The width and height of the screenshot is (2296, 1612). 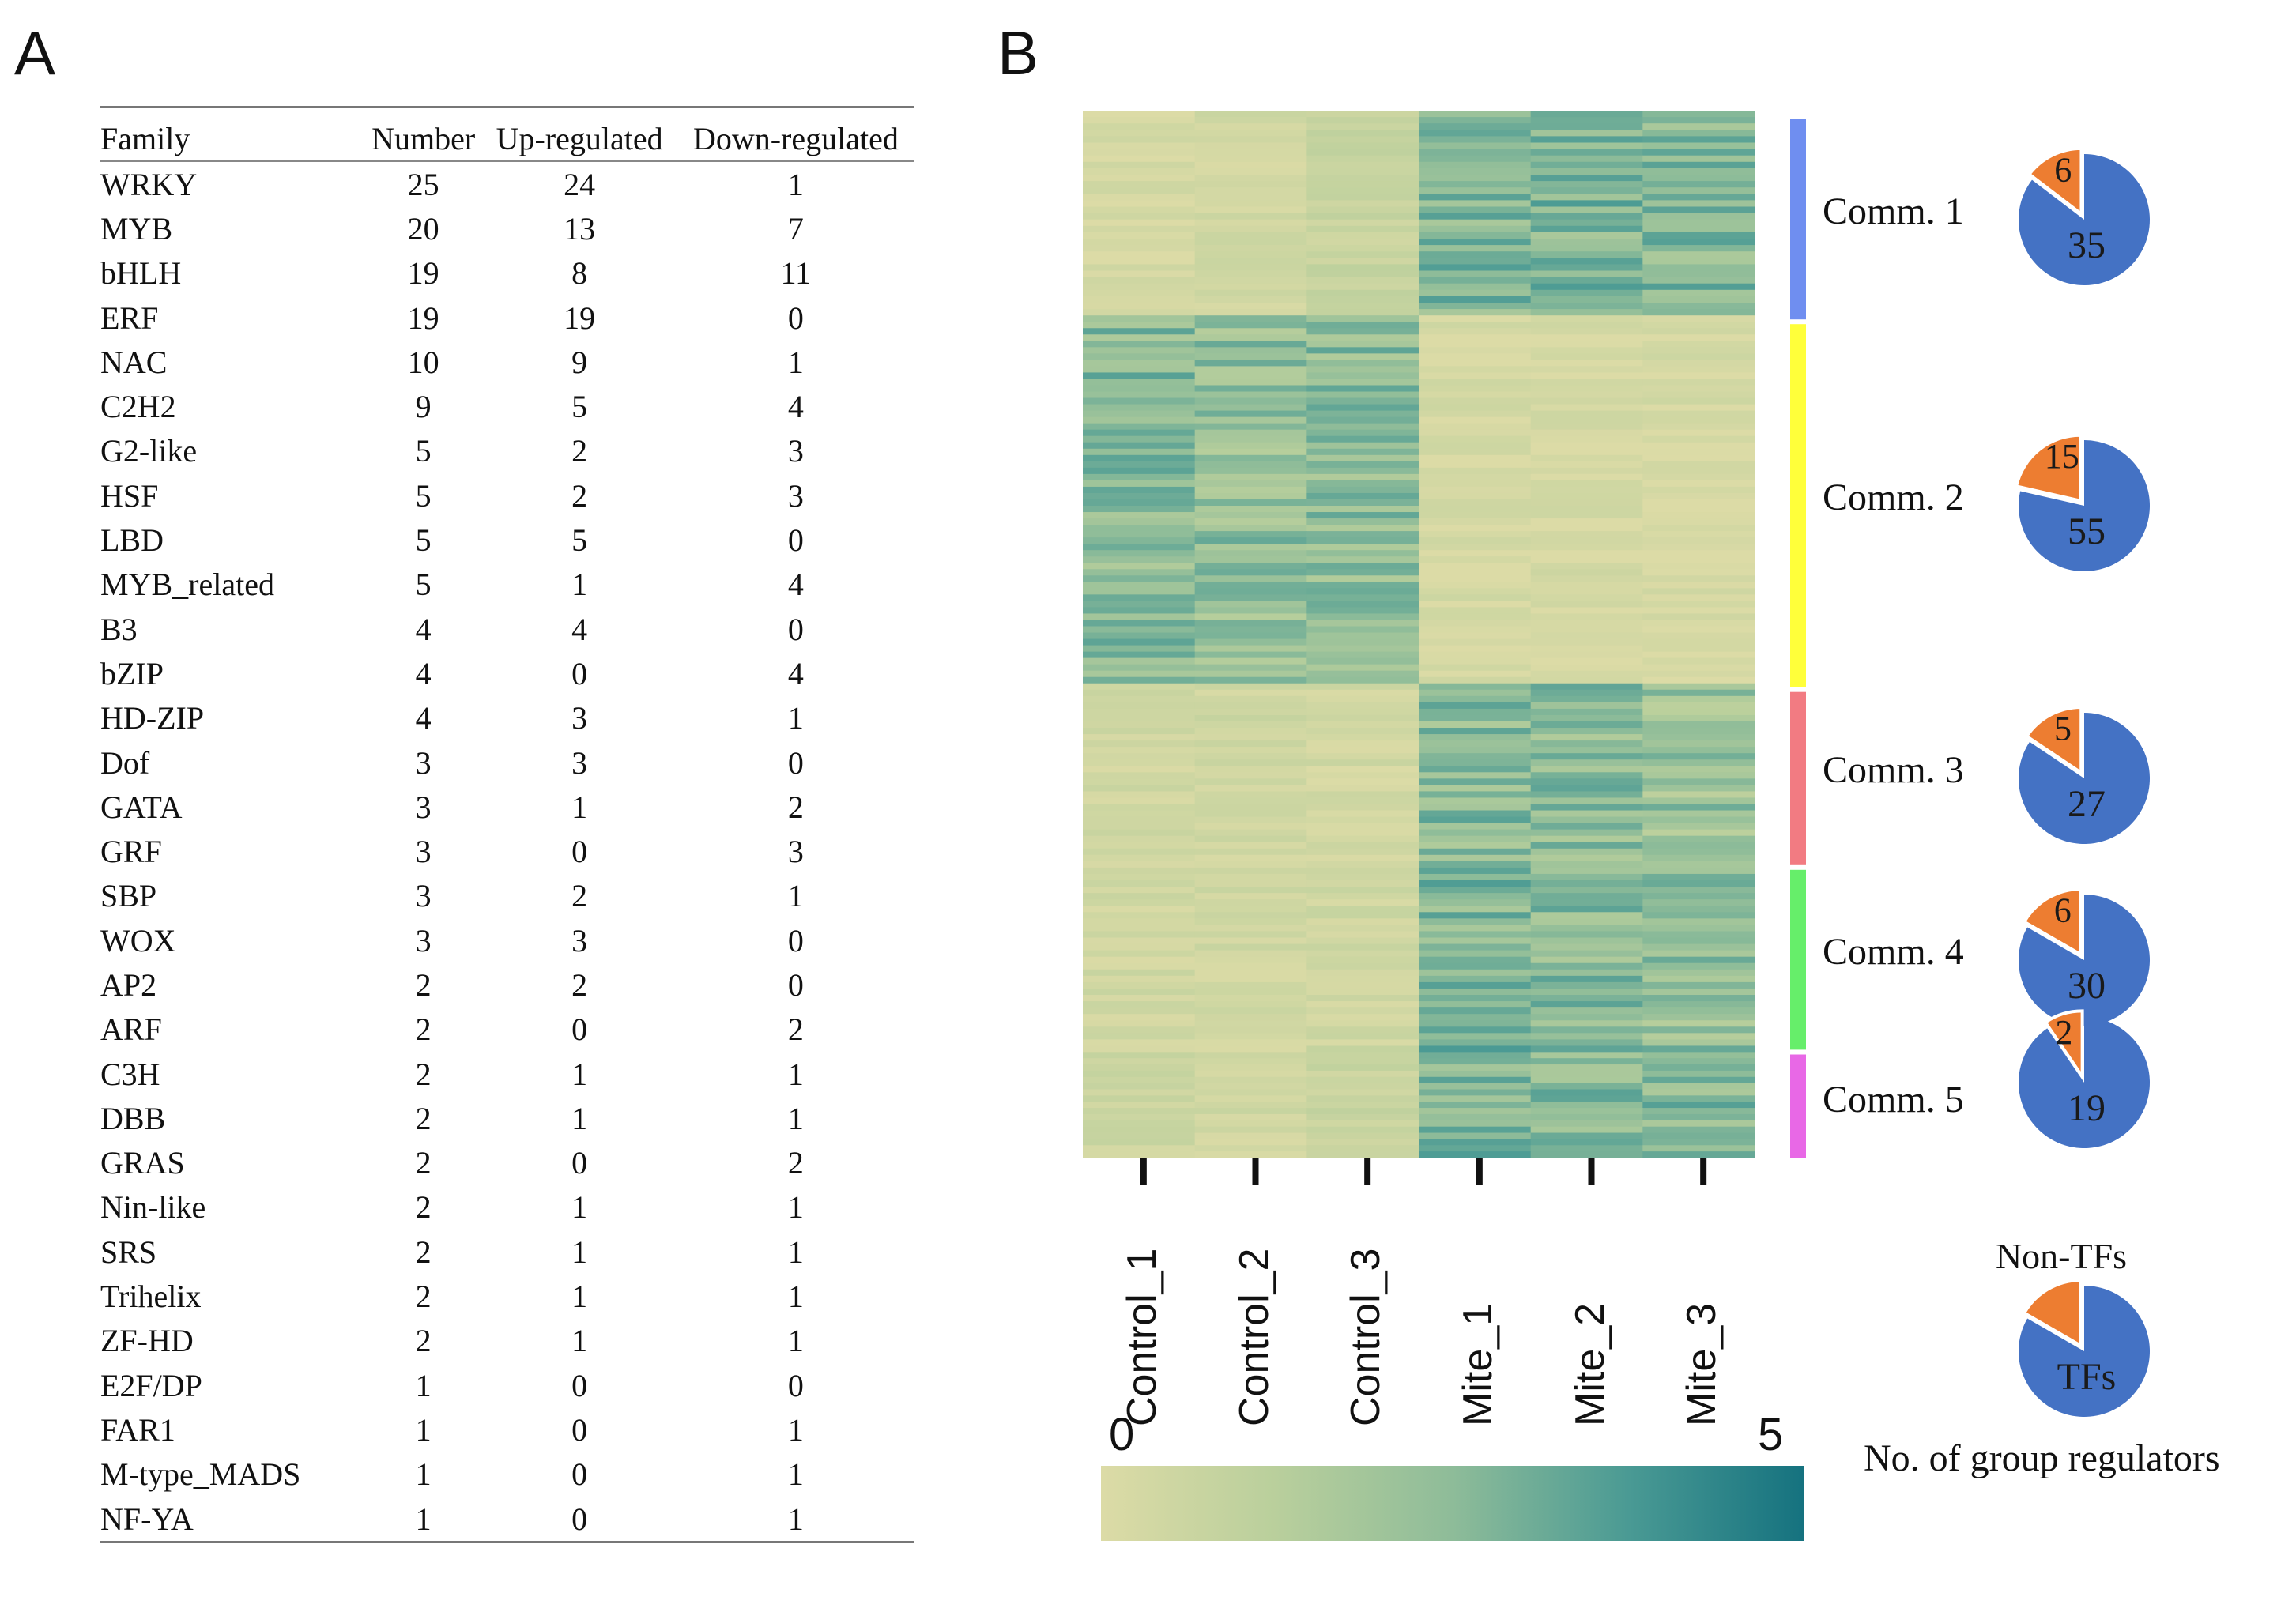 What do you see at coordinates (423, 718) in the screenshot?
I see `cell-number: 4` at bounding box center [423, 718].